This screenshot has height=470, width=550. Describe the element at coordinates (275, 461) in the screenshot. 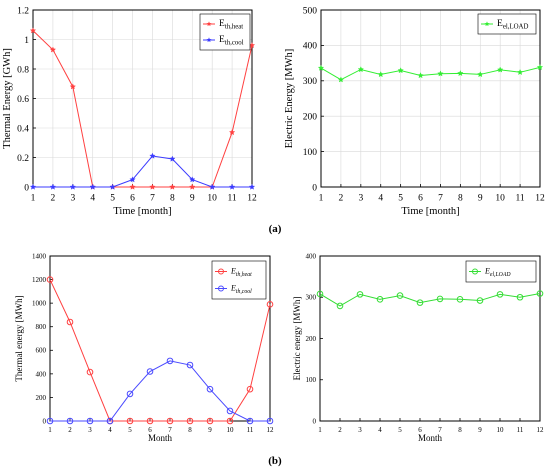

I see `caption-b: (b)` at that location.